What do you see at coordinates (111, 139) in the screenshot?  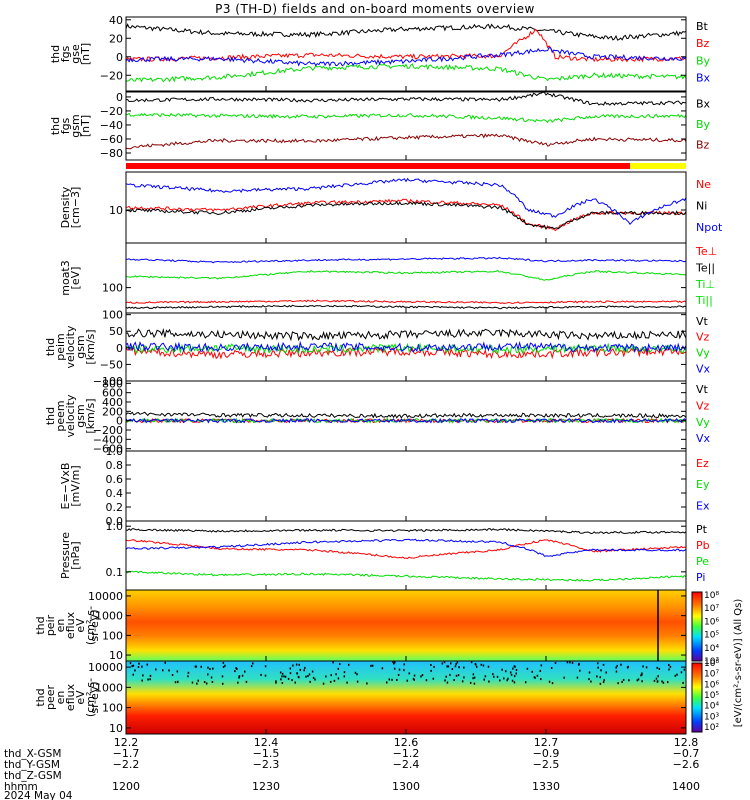 I see `y-tick-label: −60` at bounding box center [111, 139].